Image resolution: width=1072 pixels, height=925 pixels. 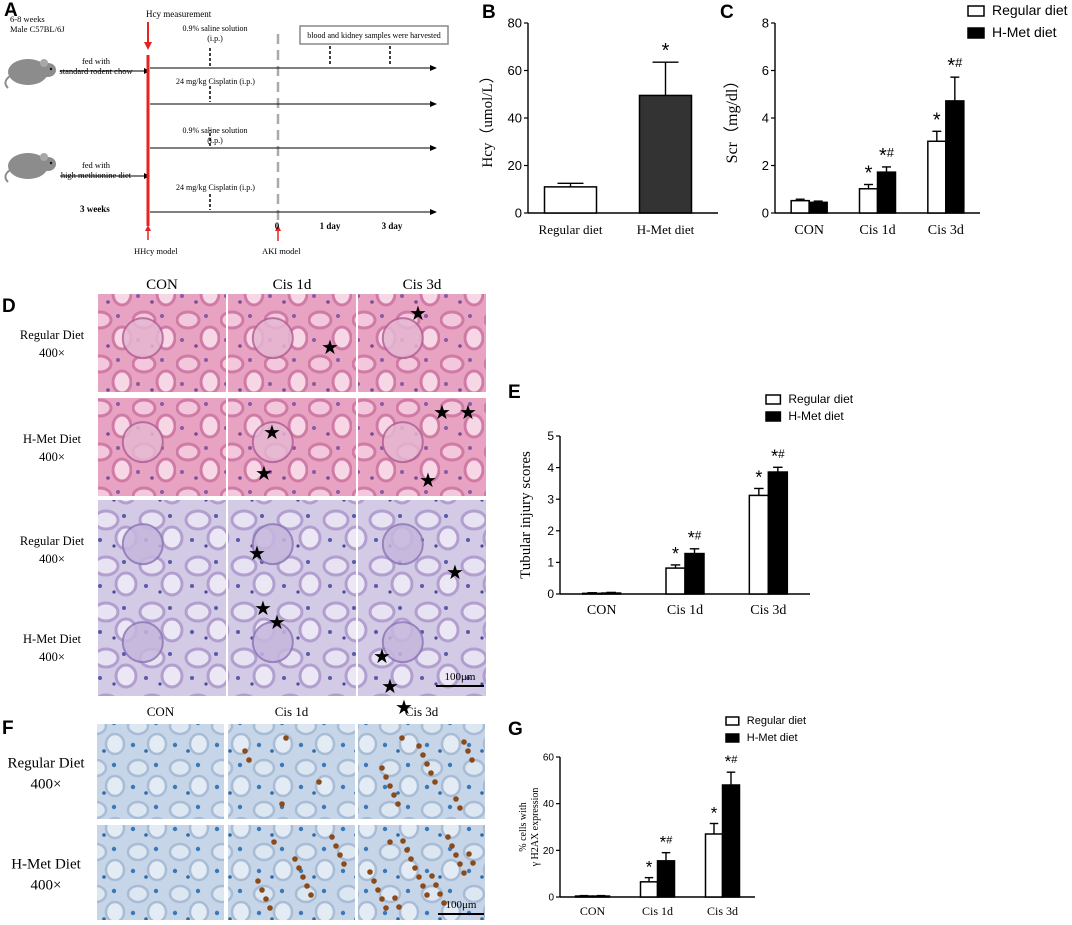 What do you see at coordinates (523, 826) in the screenshot?
I see `y-axis-label: % cells with` at bounding box center [523, 826].